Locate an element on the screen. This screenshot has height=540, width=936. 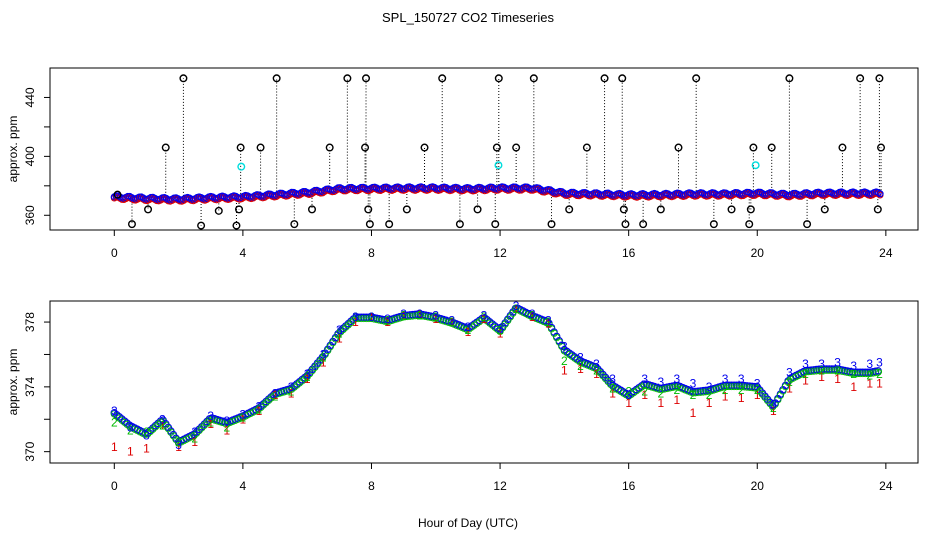
bottom-y-tick-label: 374 is located at coordinates (30, 387).